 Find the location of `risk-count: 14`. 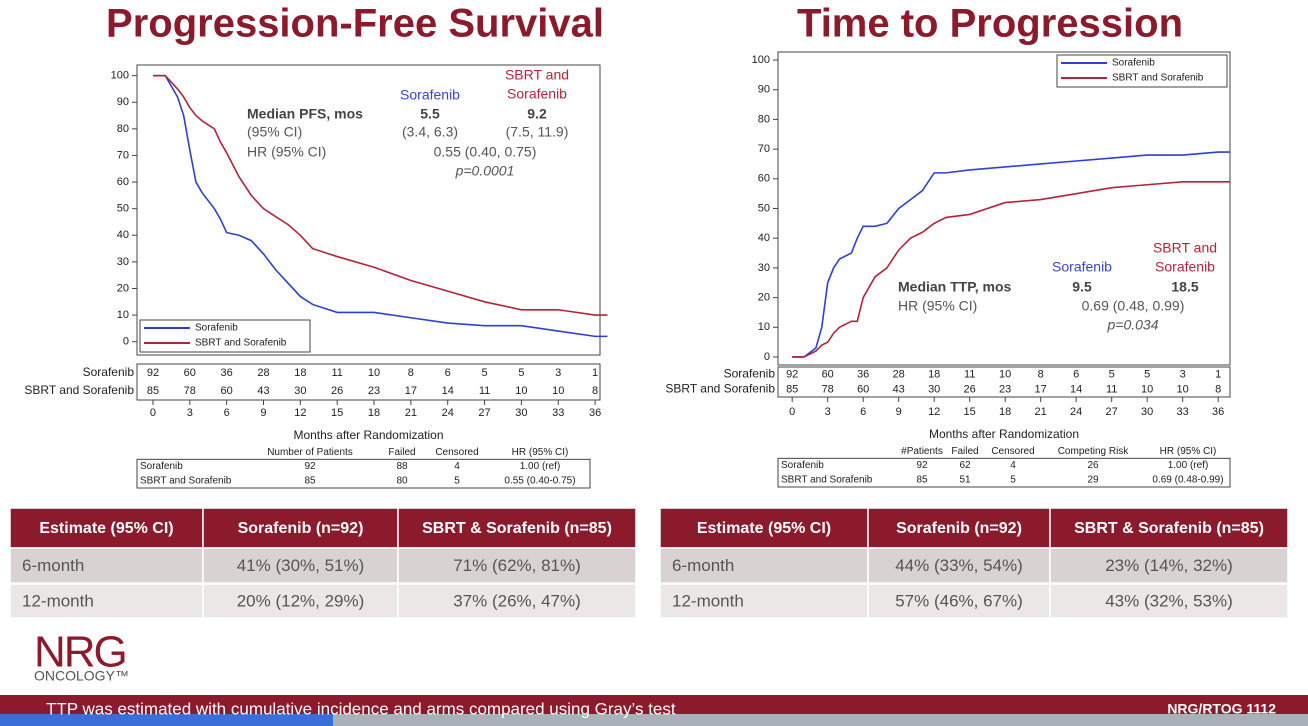

risk-count: 14 is located at coordinates (1076, 389).